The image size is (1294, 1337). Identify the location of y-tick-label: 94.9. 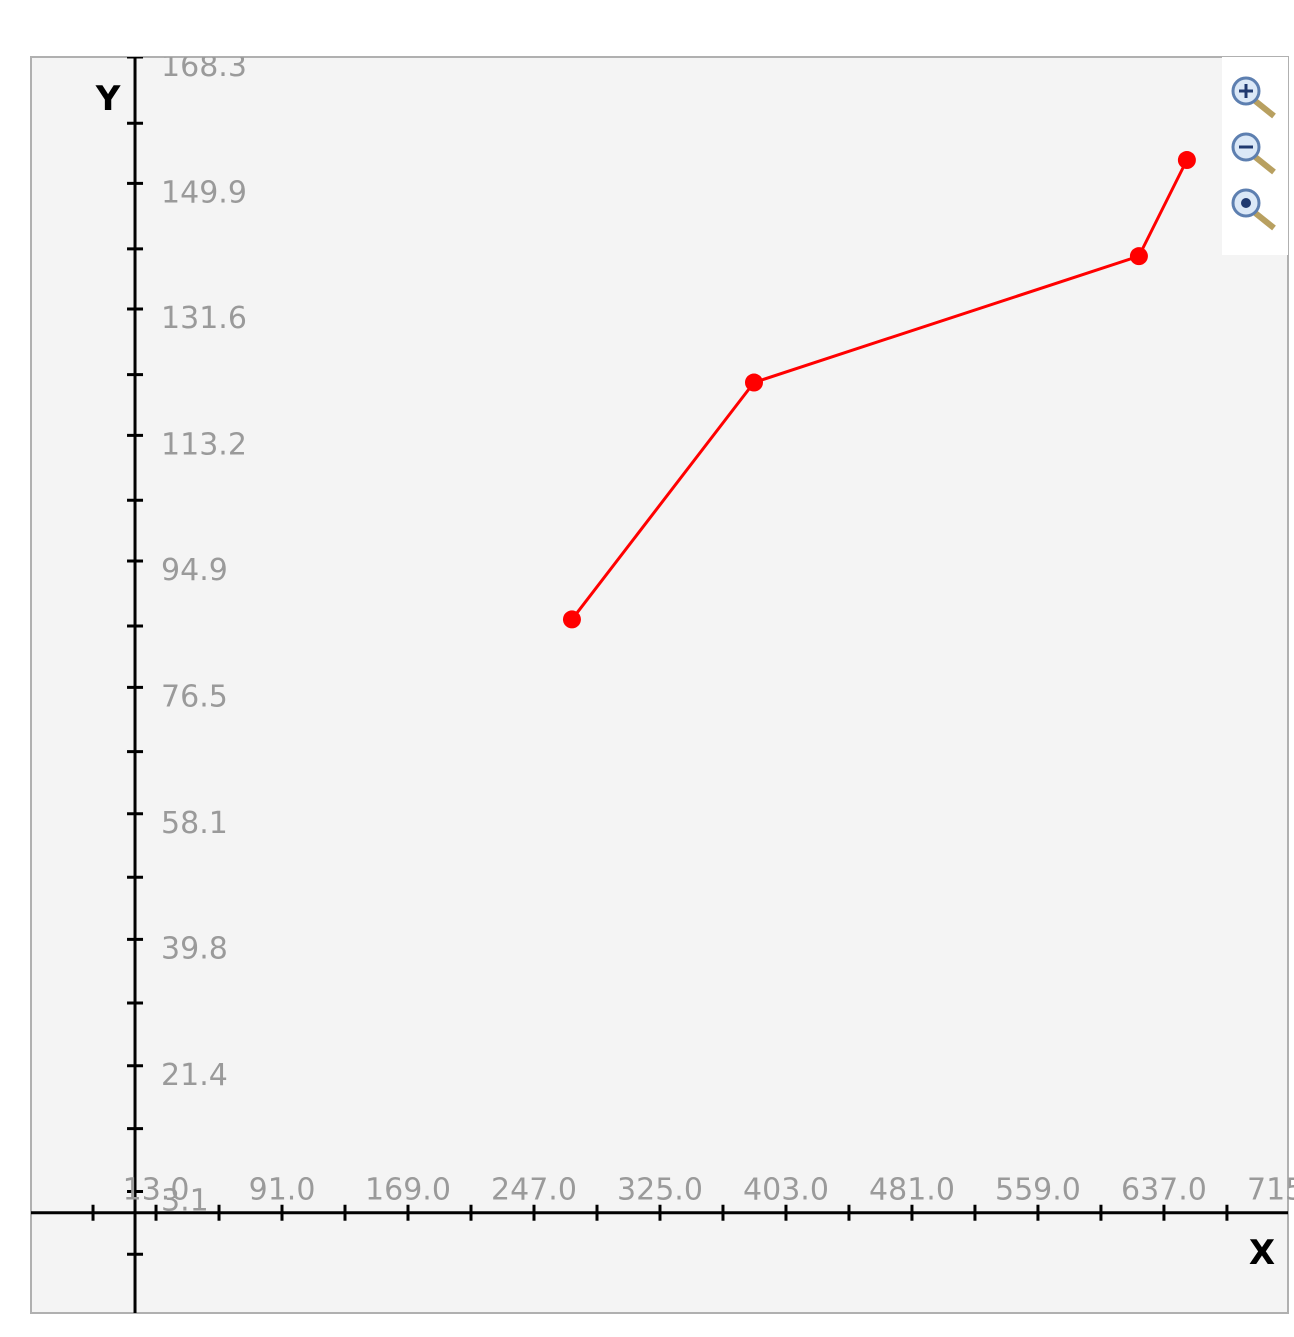
(194, 570).